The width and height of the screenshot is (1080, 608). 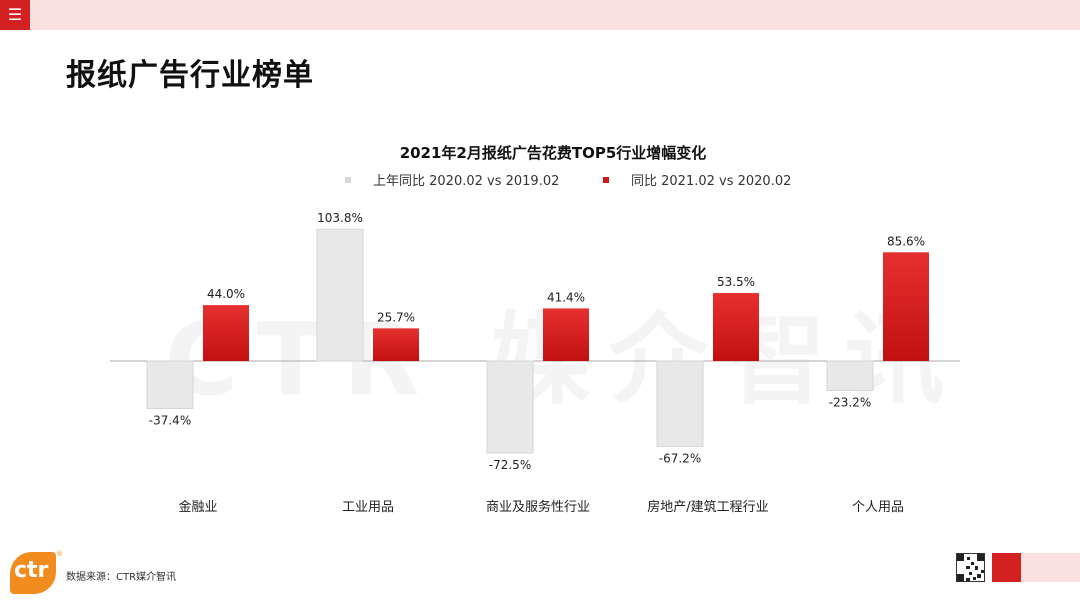 I want to click on ctr-logo: ctr, so click(x=33, y=573).